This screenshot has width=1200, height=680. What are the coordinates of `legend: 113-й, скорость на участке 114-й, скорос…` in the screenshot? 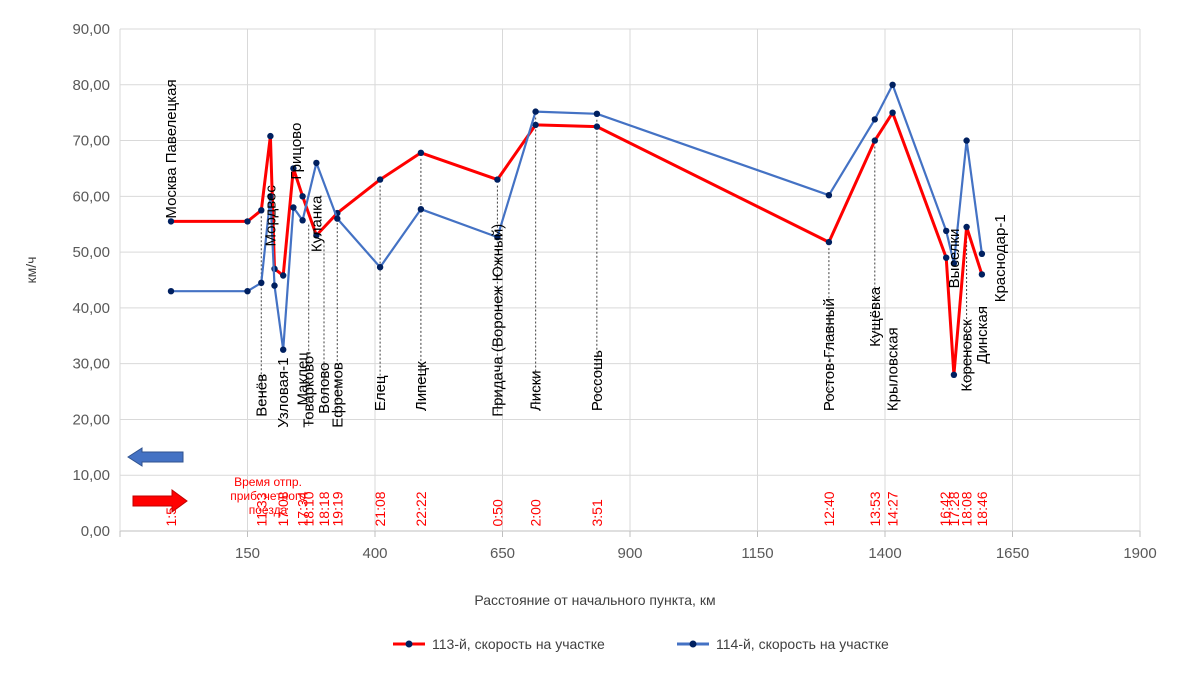 It's located at (641, 644).